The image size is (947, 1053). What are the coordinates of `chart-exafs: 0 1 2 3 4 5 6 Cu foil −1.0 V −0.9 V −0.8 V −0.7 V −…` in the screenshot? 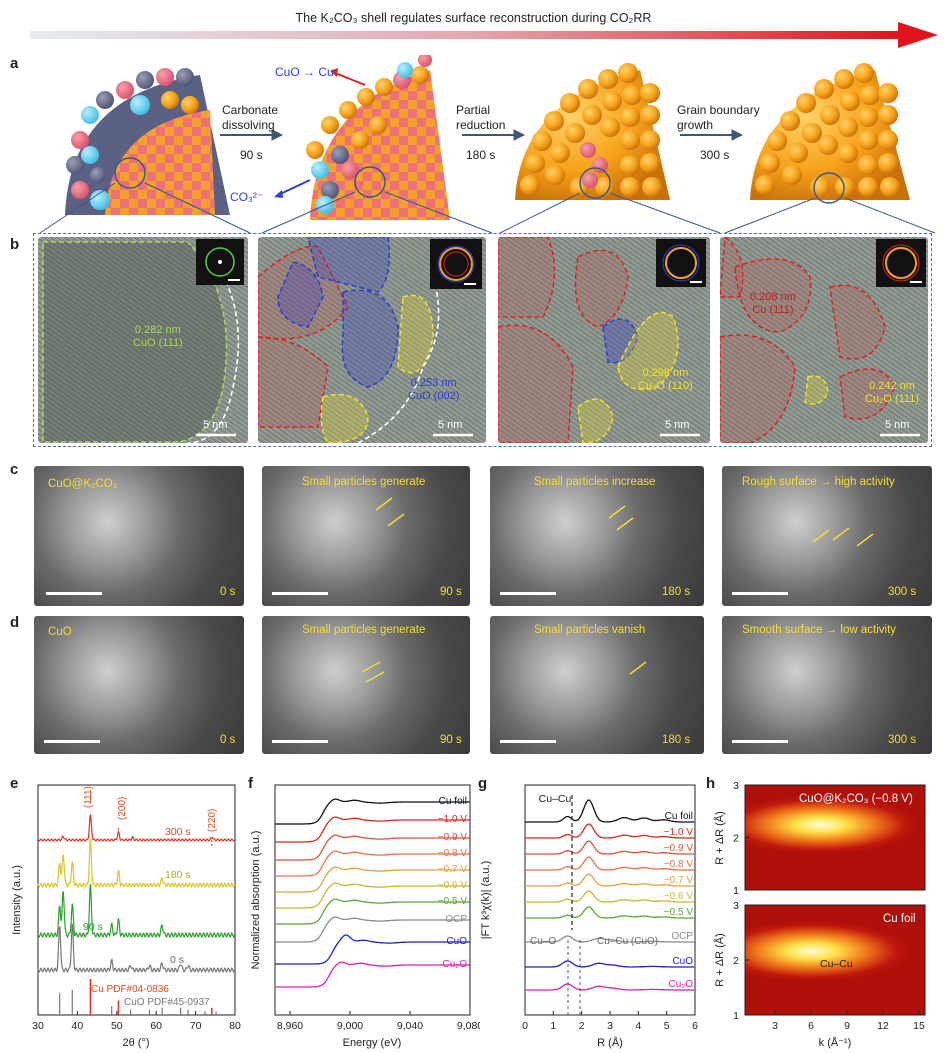 It's located at (589, 916).